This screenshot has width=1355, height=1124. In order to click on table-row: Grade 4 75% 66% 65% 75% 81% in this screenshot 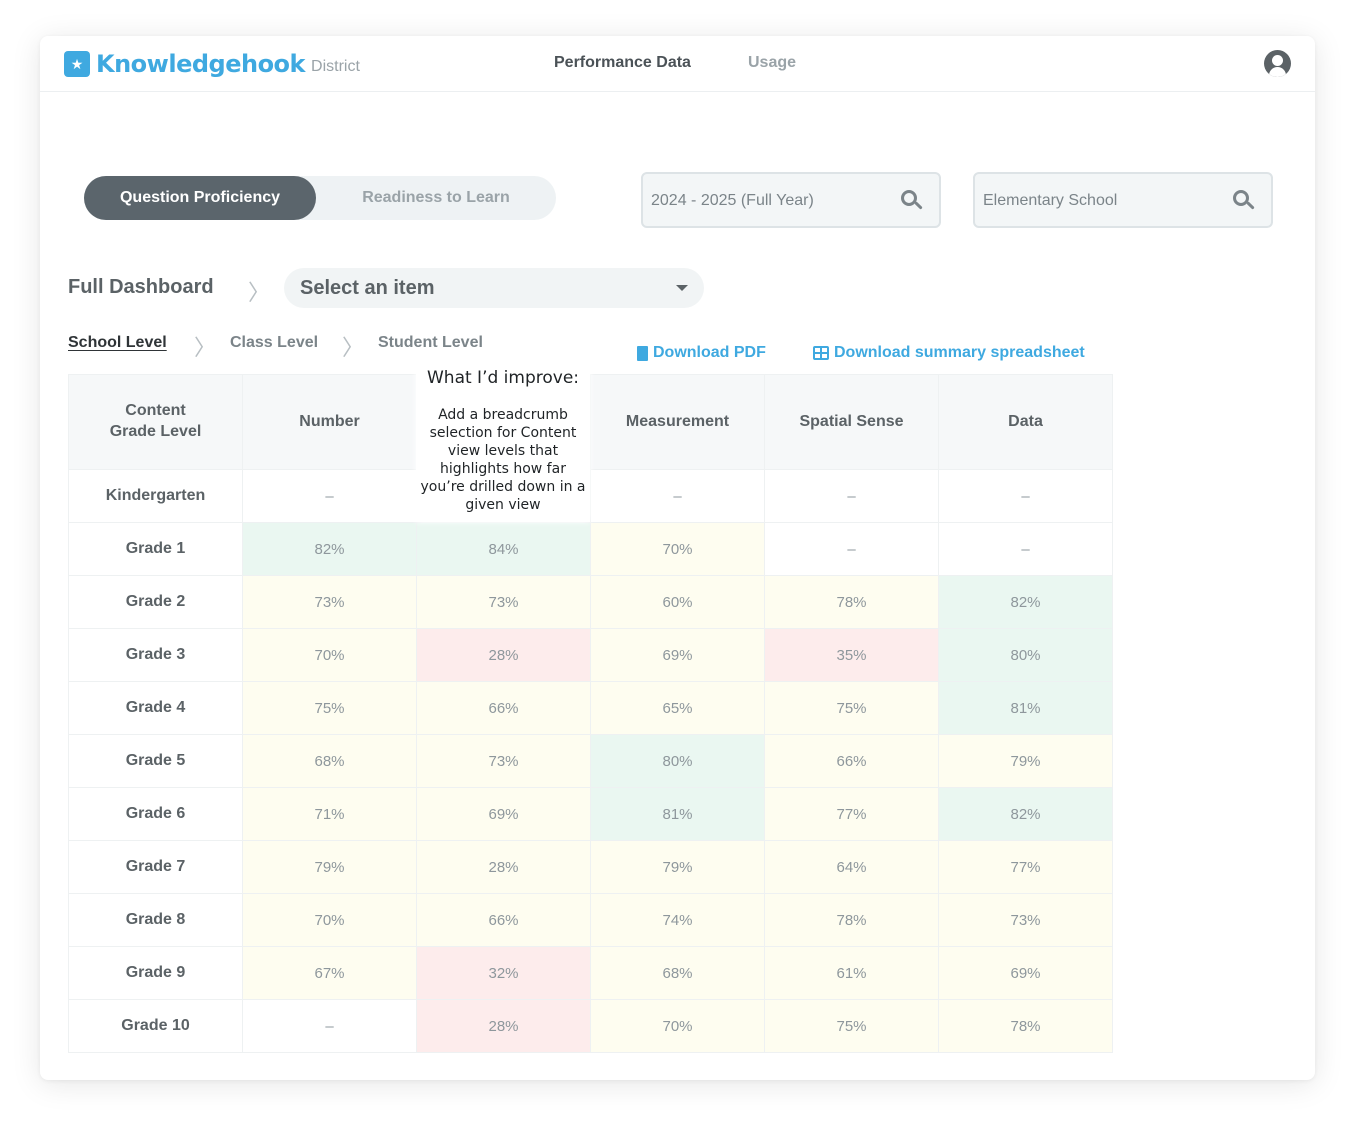, I will do `click(590, 708)`.